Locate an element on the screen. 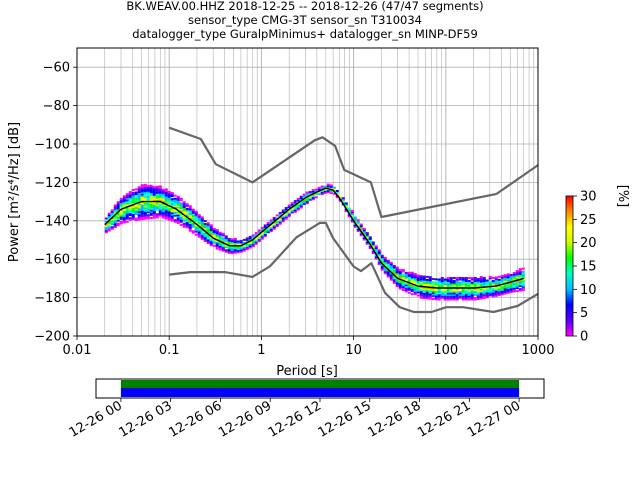 This screenshot has width=640, height=480. x-axis-ticks: 0.01 0.1 1 10 100 1000 is located at coordinates (309, 347).